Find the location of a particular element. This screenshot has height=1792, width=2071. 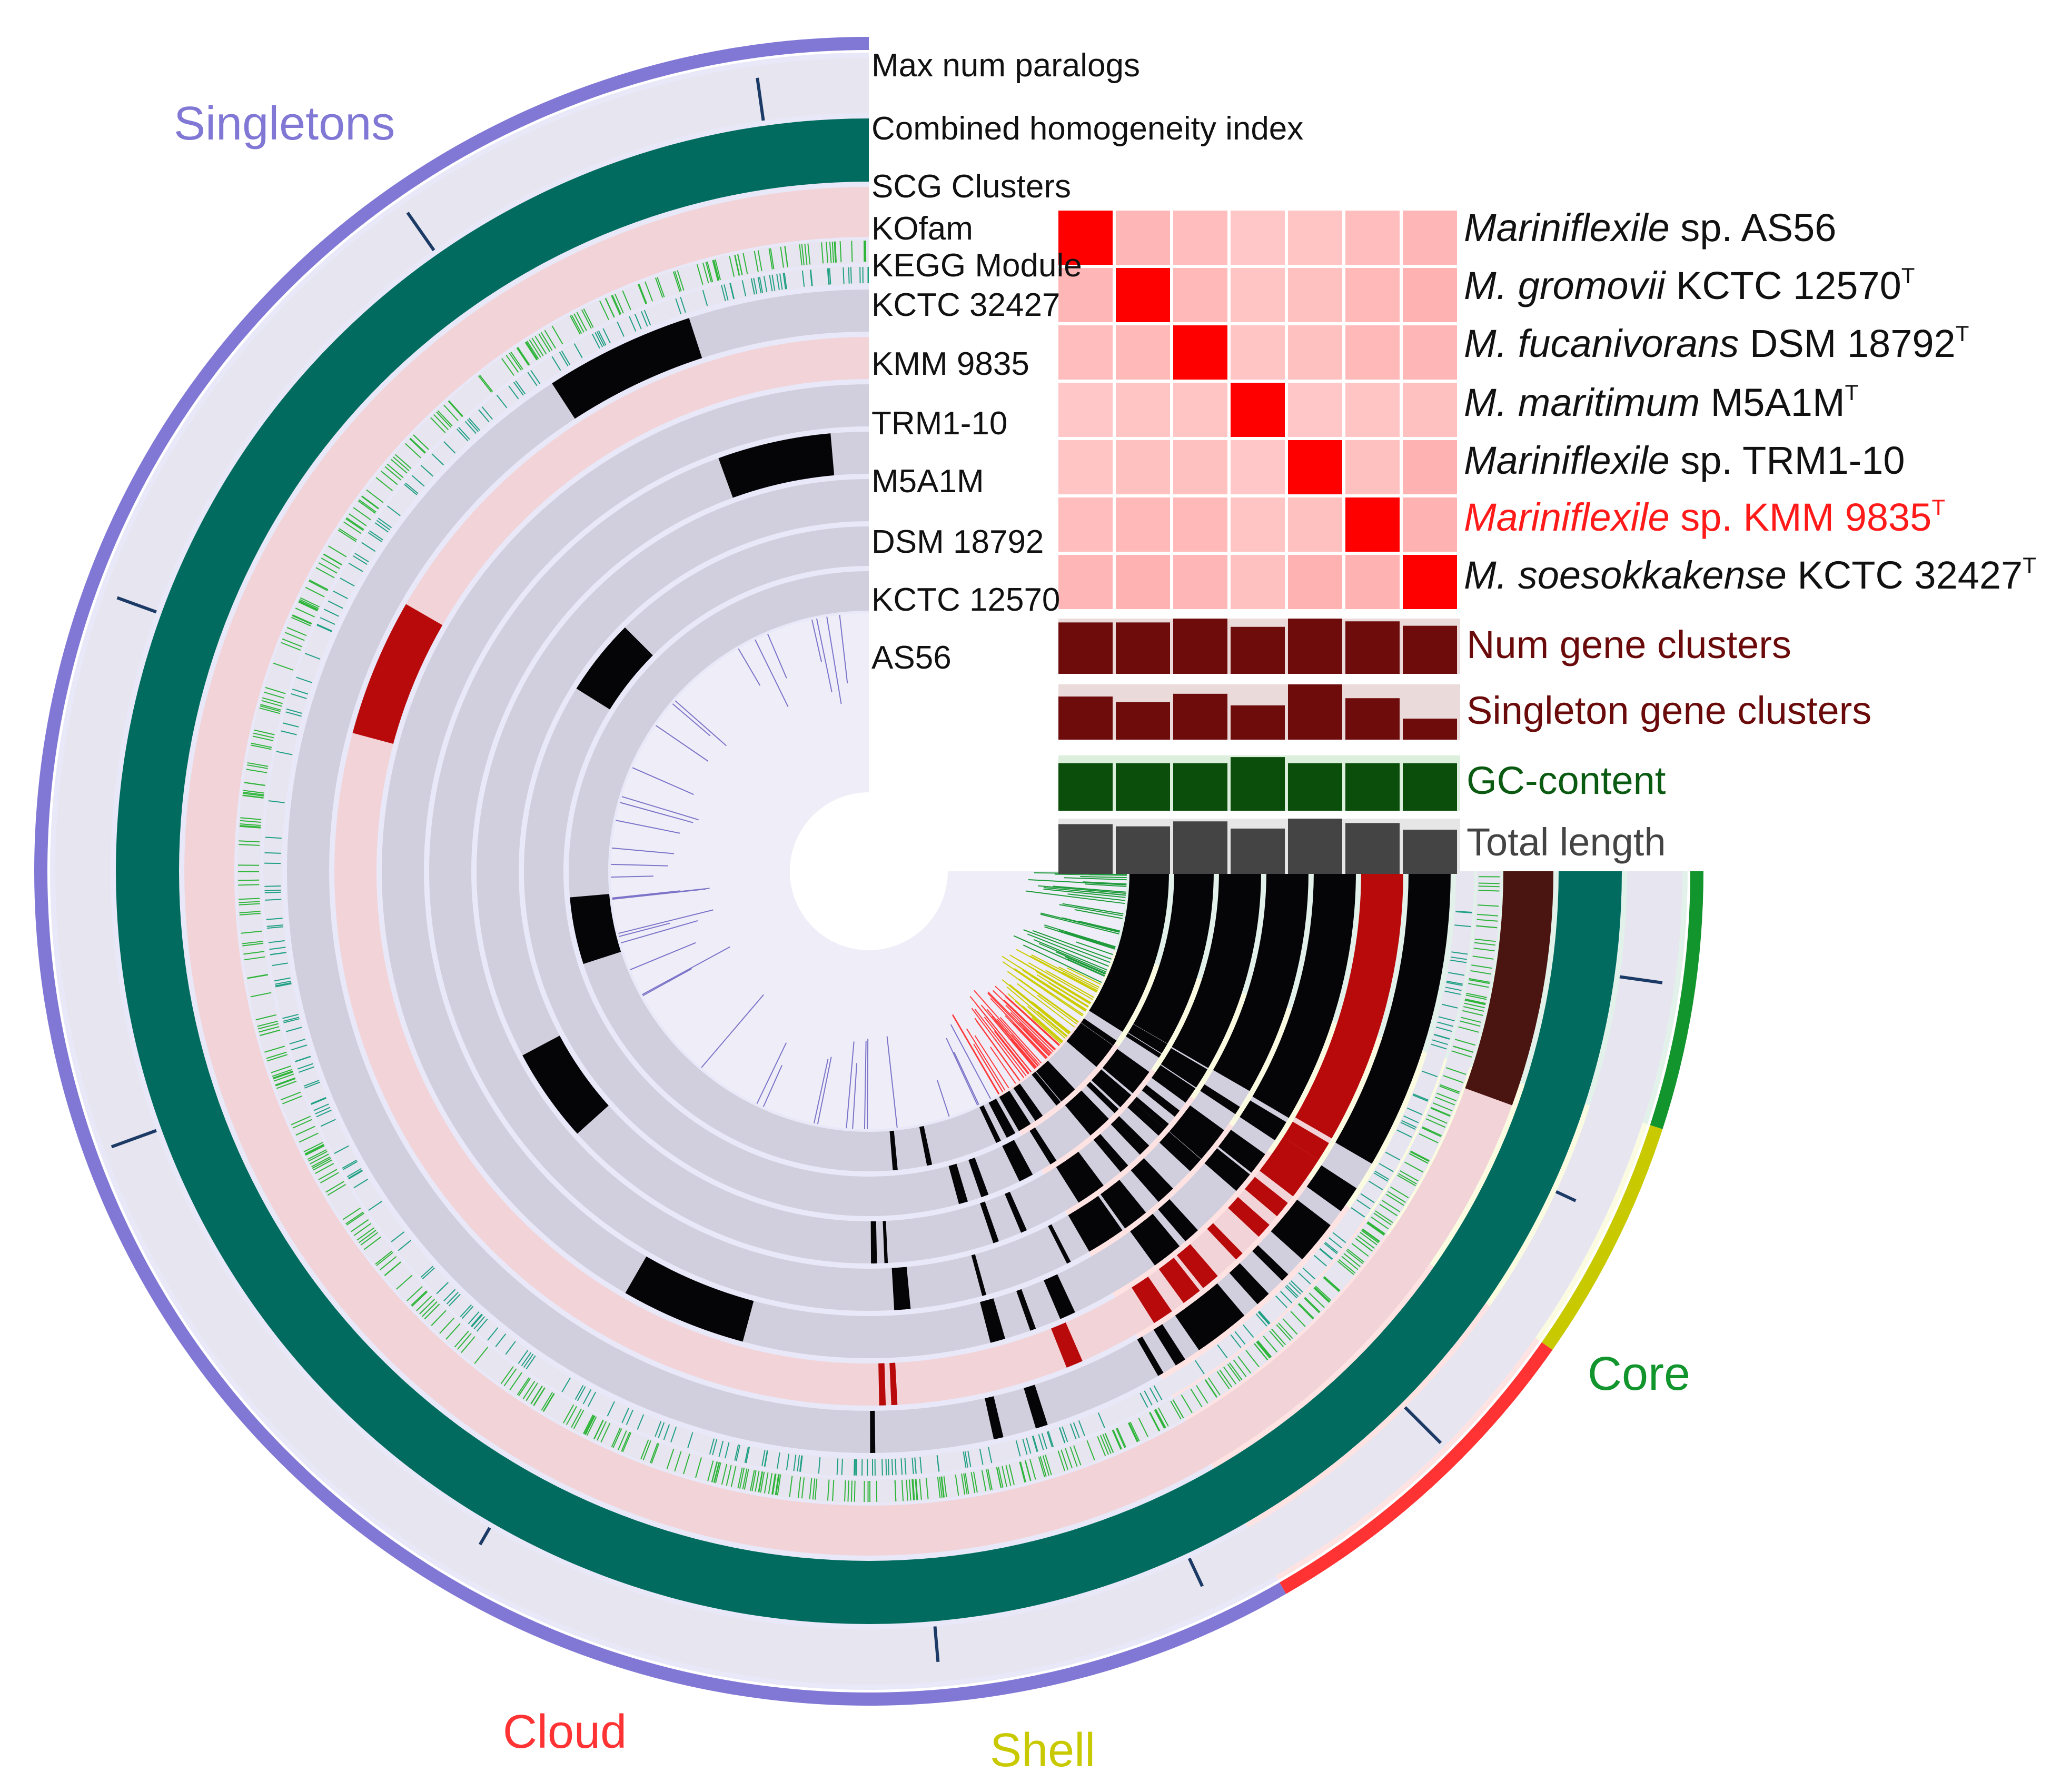

layer-label-kctc-32427: KCTC 32427 is located at coordinates (965, 305).